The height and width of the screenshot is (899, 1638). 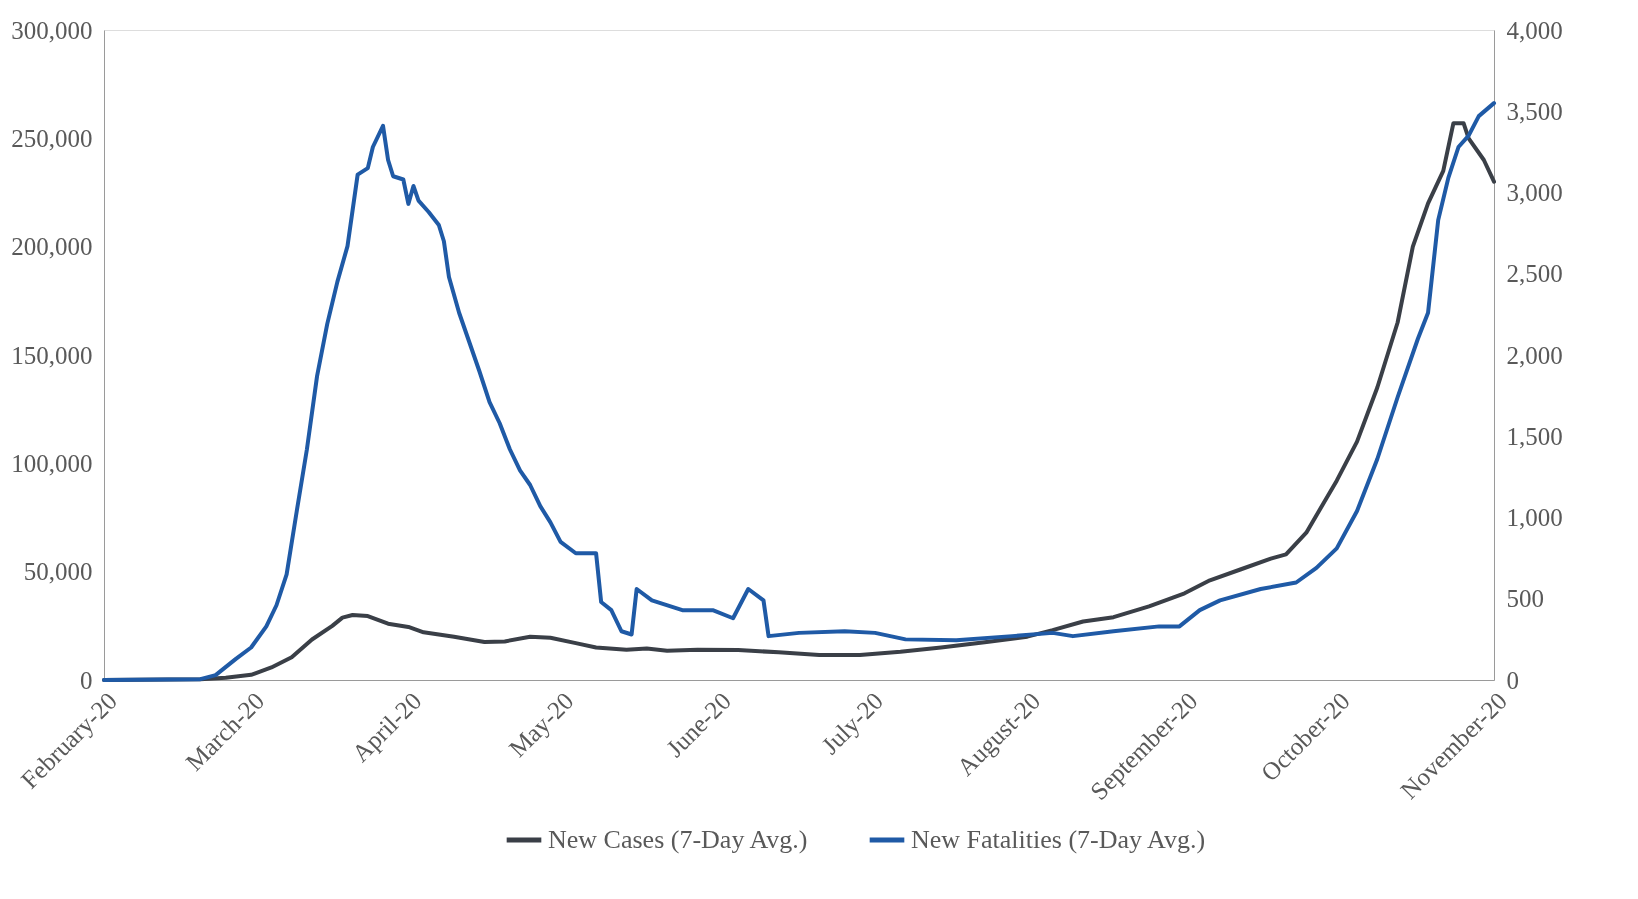 What do you see at coordinates (678, 839) in the screenshot?
I see `legend-label: New Cases (7-Day Avg.)` at bounding box center [678, 839].